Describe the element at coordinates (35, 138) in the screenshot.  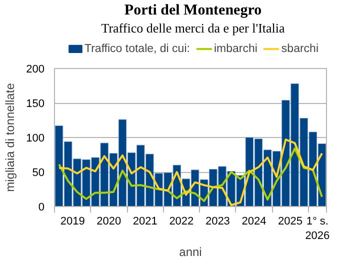
I see `y-tick-label: 100` at that location.